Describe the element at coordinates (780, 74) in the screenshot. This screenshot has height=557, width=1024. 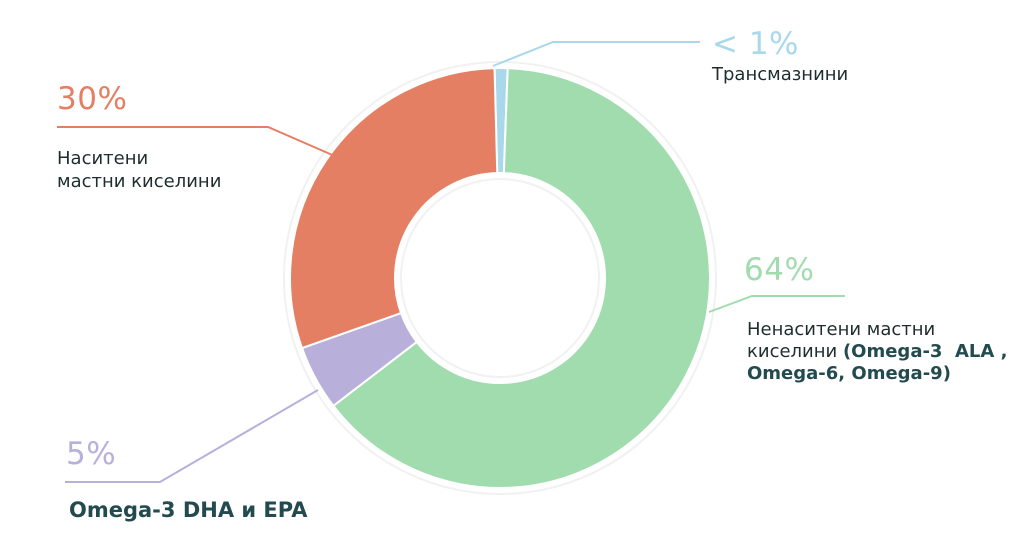
I see `label-trans-name: Трансмазнини` at that location.